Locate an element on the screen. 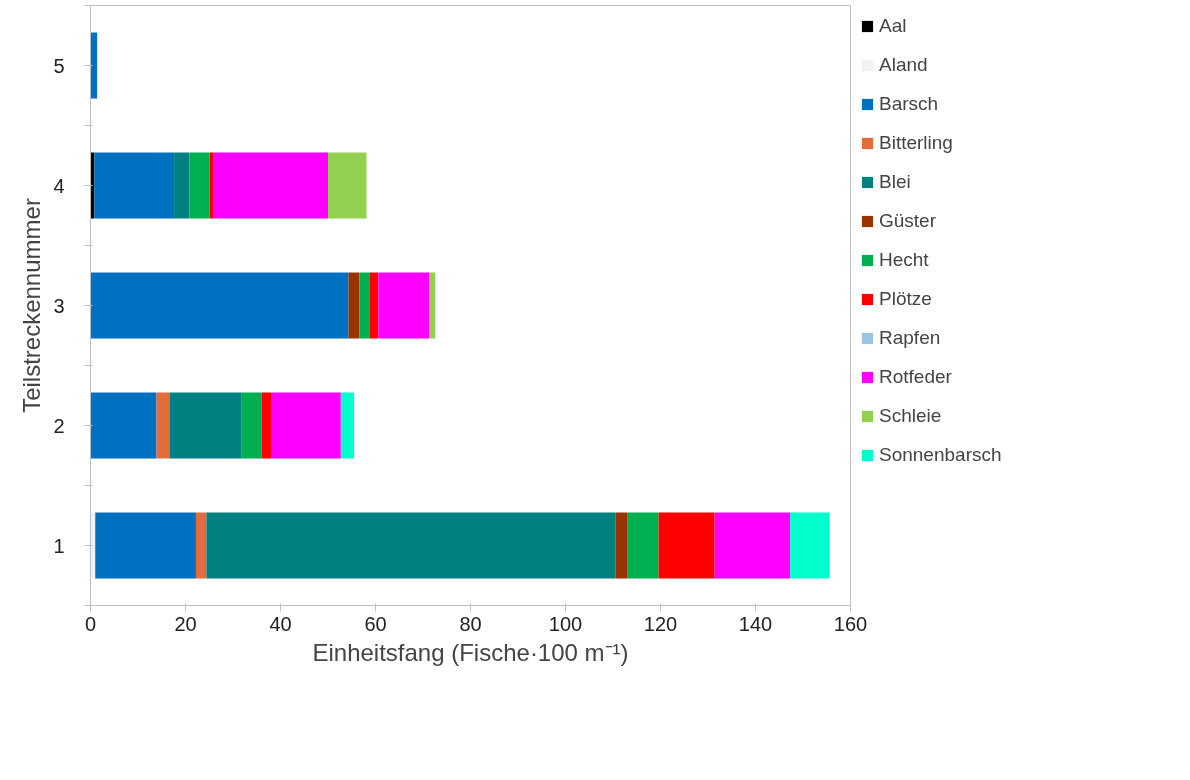 This screenshot has height=780, width=1190. y-tick-label: 4 is located at coordinates (59, 185).